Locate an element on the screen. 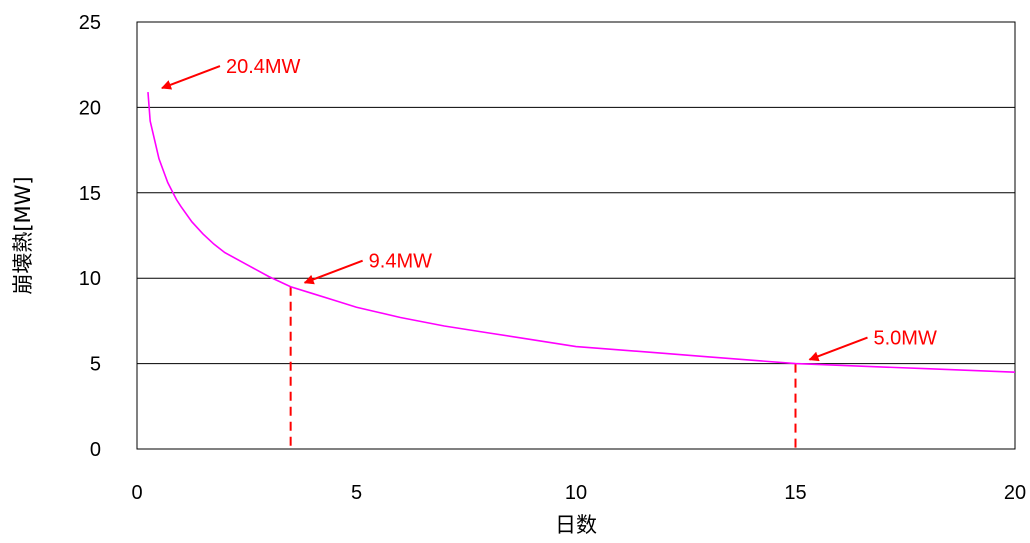  x-tick-label: 15 is located at coordinates (795, 493).